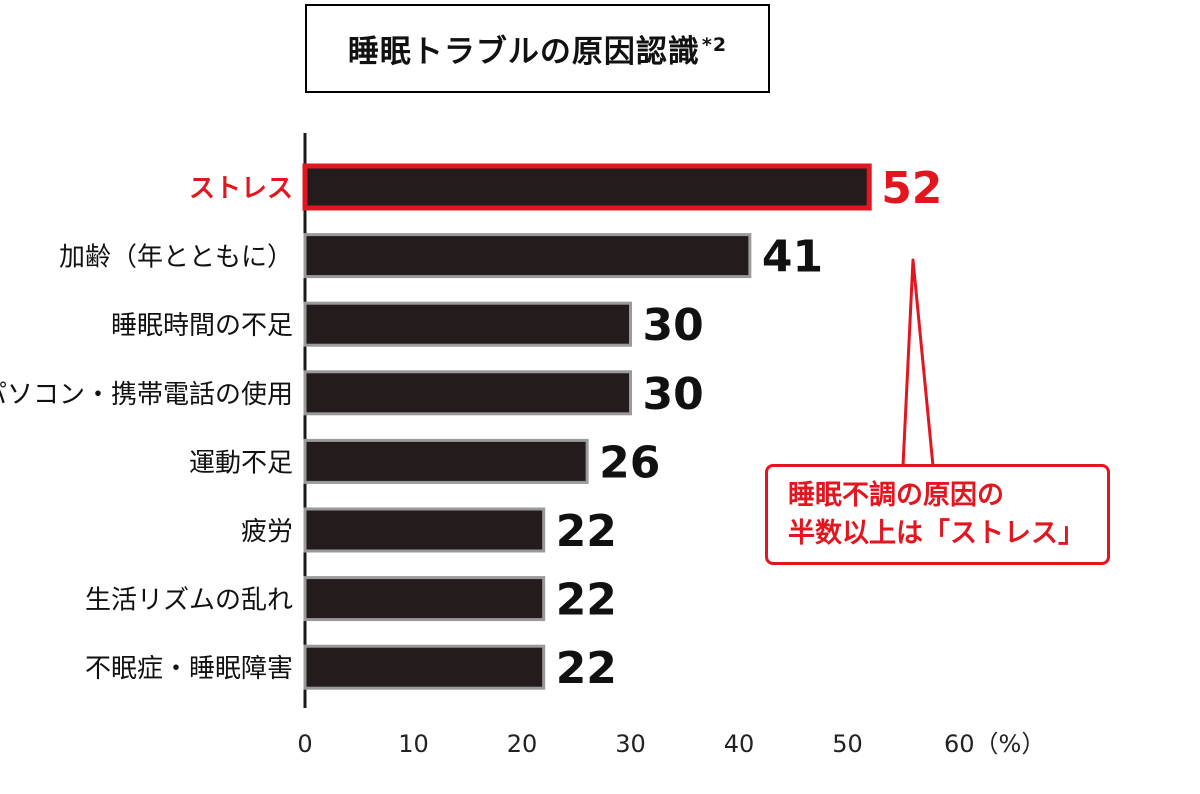 Image resolution: width=1200 pixels, height=794 pixels. What do you see at coordinates (896, 495) in the screenshot?
I see `callout-line-1: 睡眠不調の原因の` at bounding box center [896, 495].